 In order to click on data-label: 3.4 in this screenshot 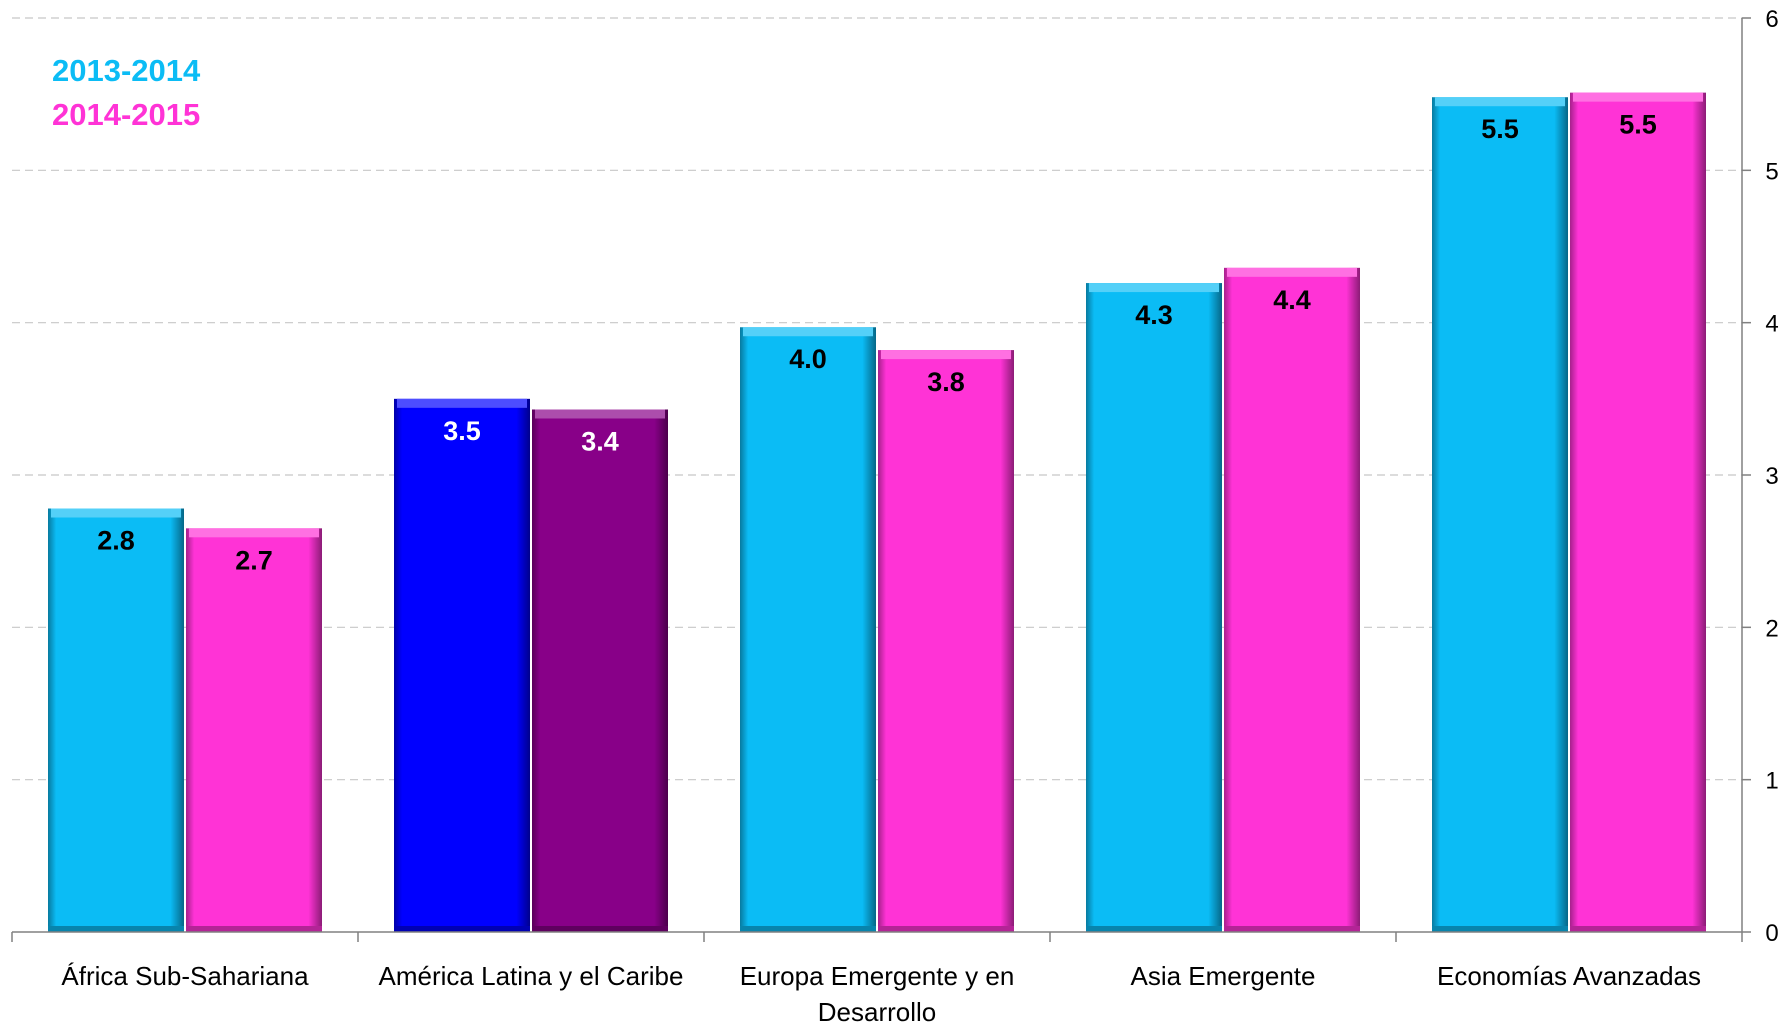, I will do `click(600, 441)`.